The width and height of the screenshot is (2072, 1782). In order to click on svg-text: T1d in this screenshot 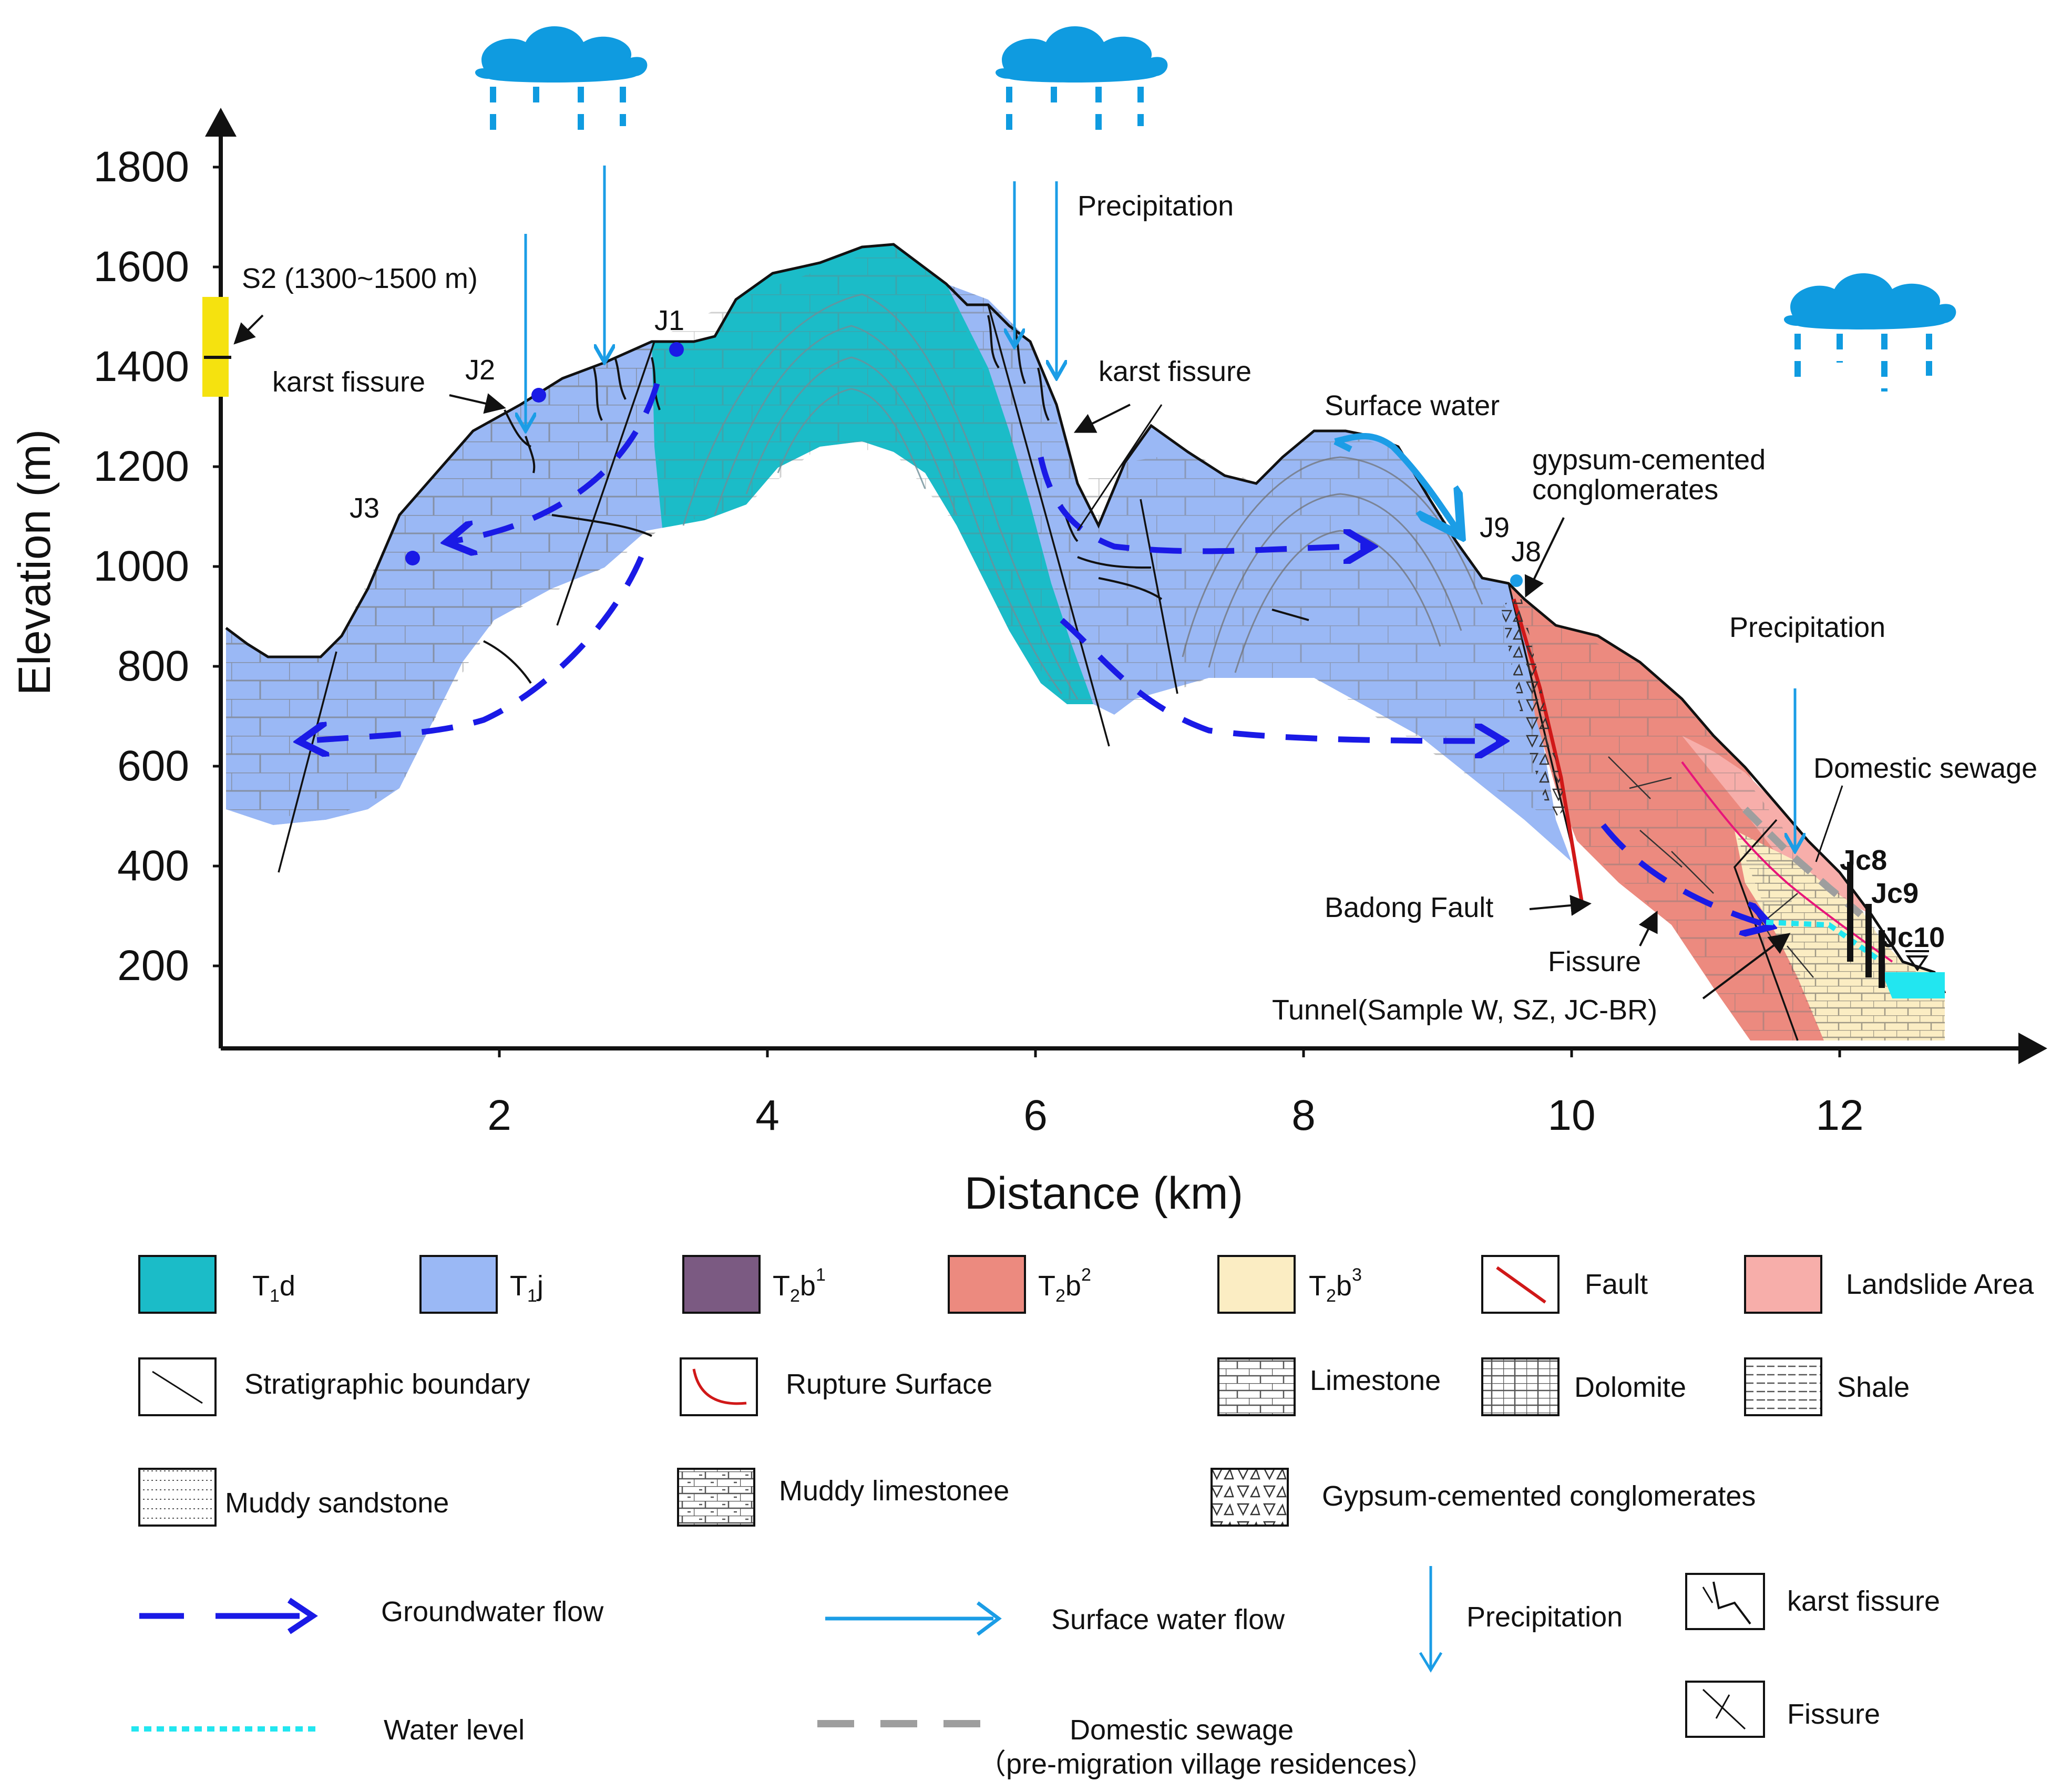, I will do `click(273, 1288)`.